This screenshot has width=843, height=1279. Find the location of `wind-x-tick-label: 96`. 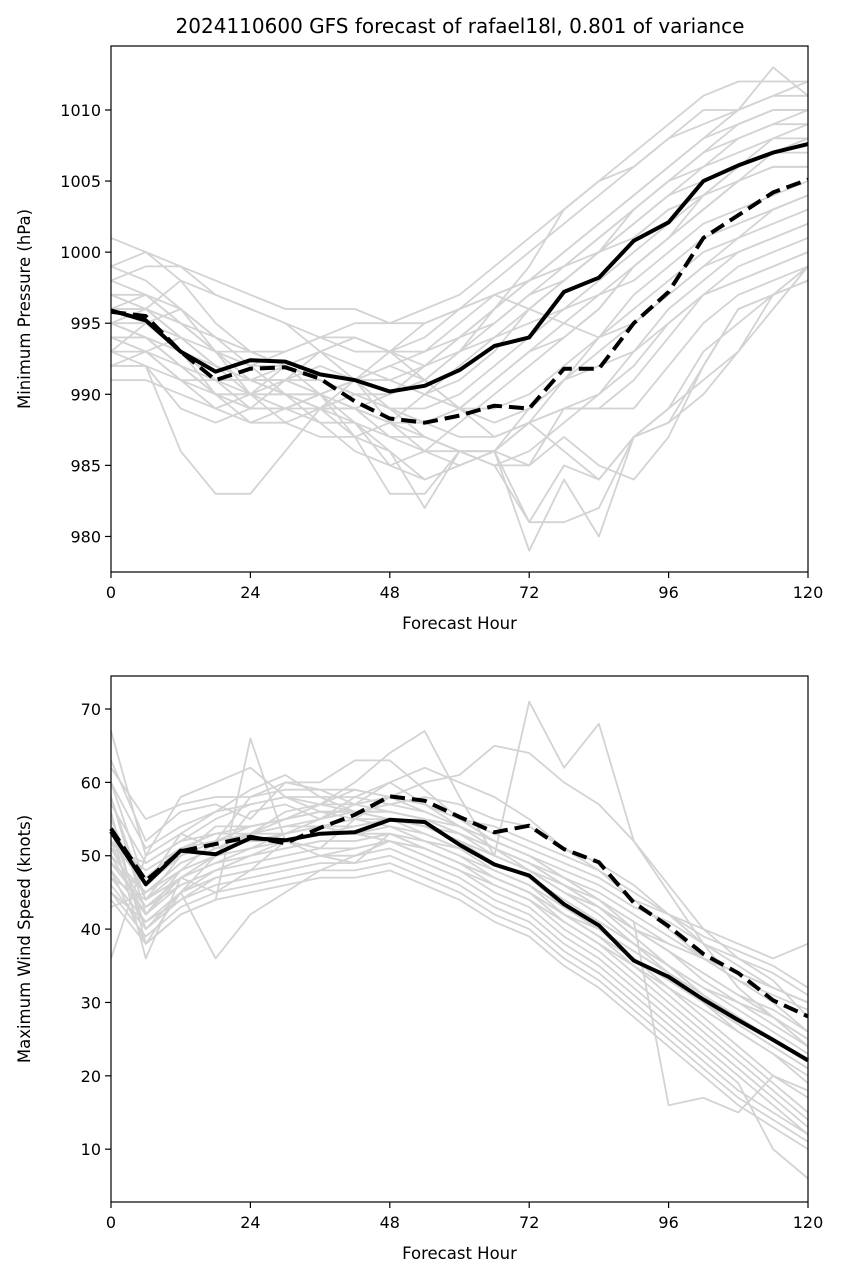

wind-x-tick-label: 96 is located at coordinates (668, 1222).